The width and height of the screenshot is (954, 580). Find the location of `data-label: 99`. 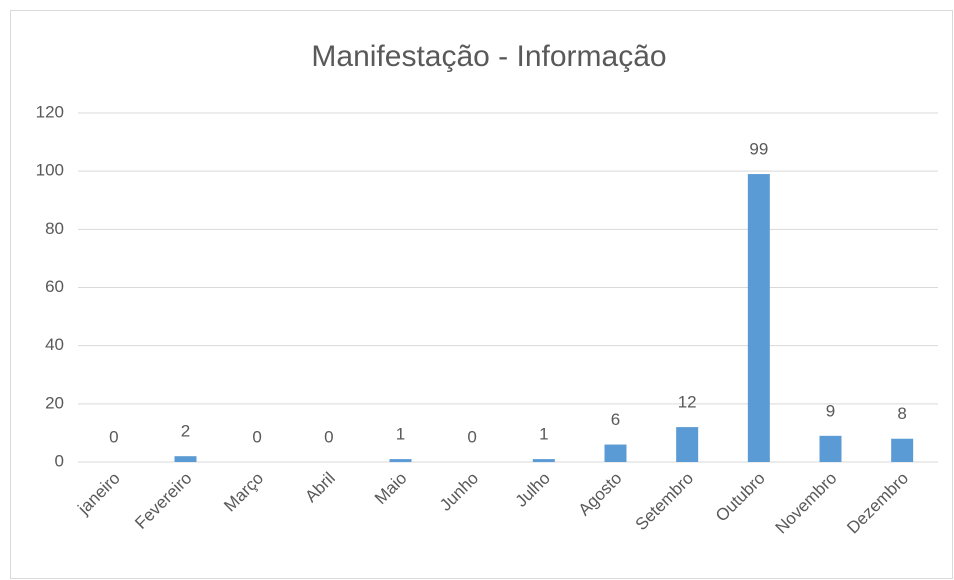

data-label: 99 is located at coordinates (758, 149).